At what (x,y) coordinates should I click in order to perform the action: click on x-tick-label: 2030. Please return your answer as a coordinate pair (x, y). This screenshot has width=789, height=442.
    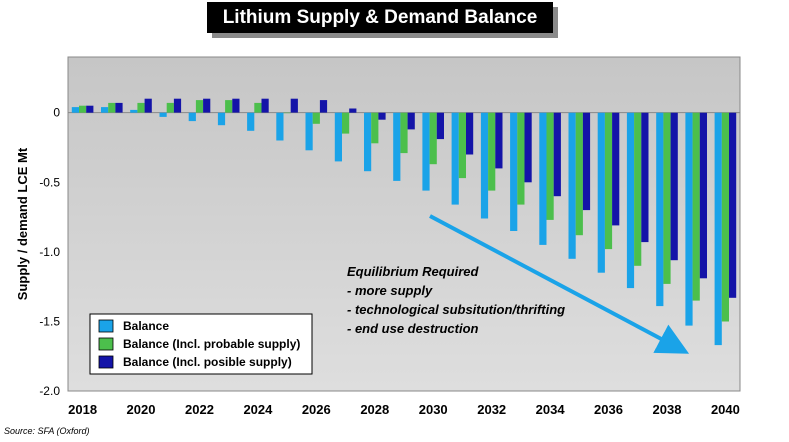
    Looking at the image, I should click on (433, 409).